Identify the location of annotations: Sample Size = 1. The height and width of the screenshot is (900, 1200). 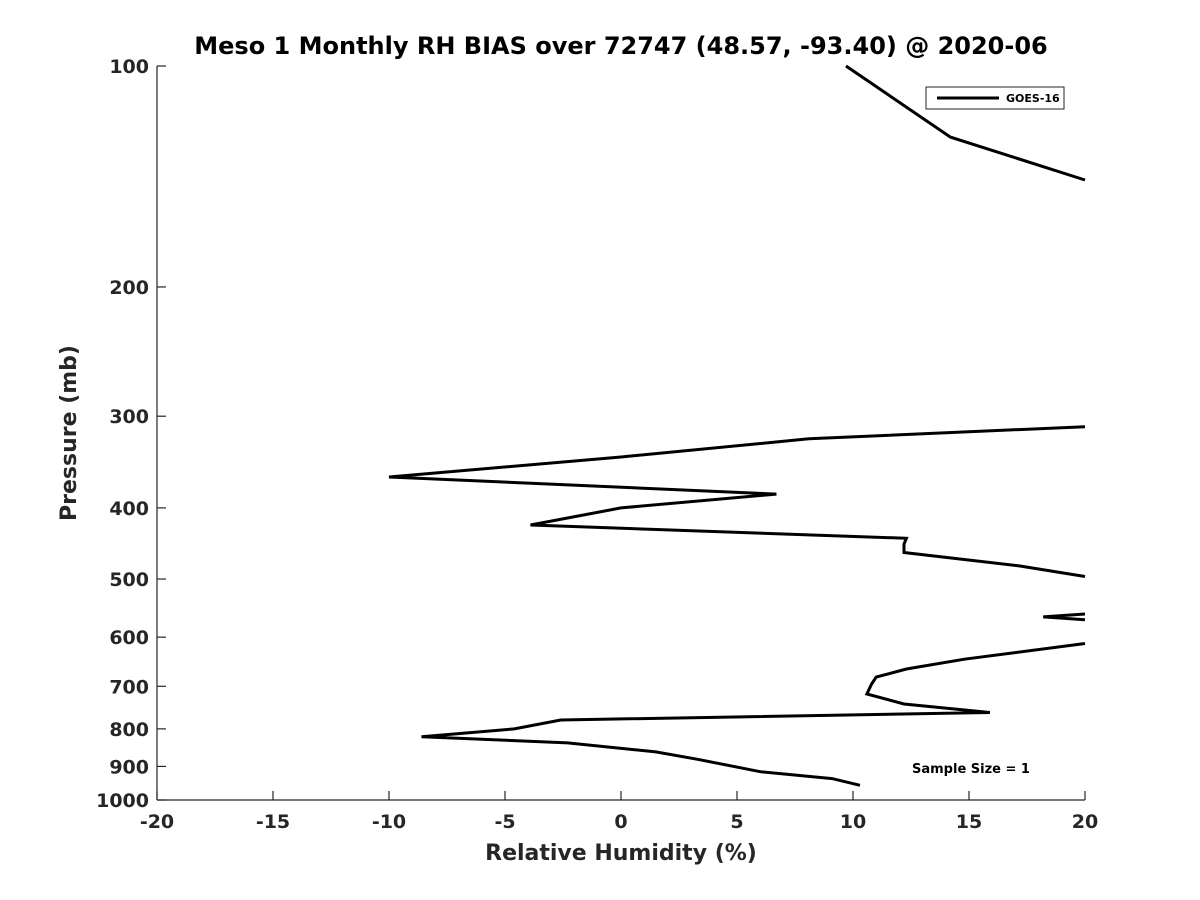
(971, 769).